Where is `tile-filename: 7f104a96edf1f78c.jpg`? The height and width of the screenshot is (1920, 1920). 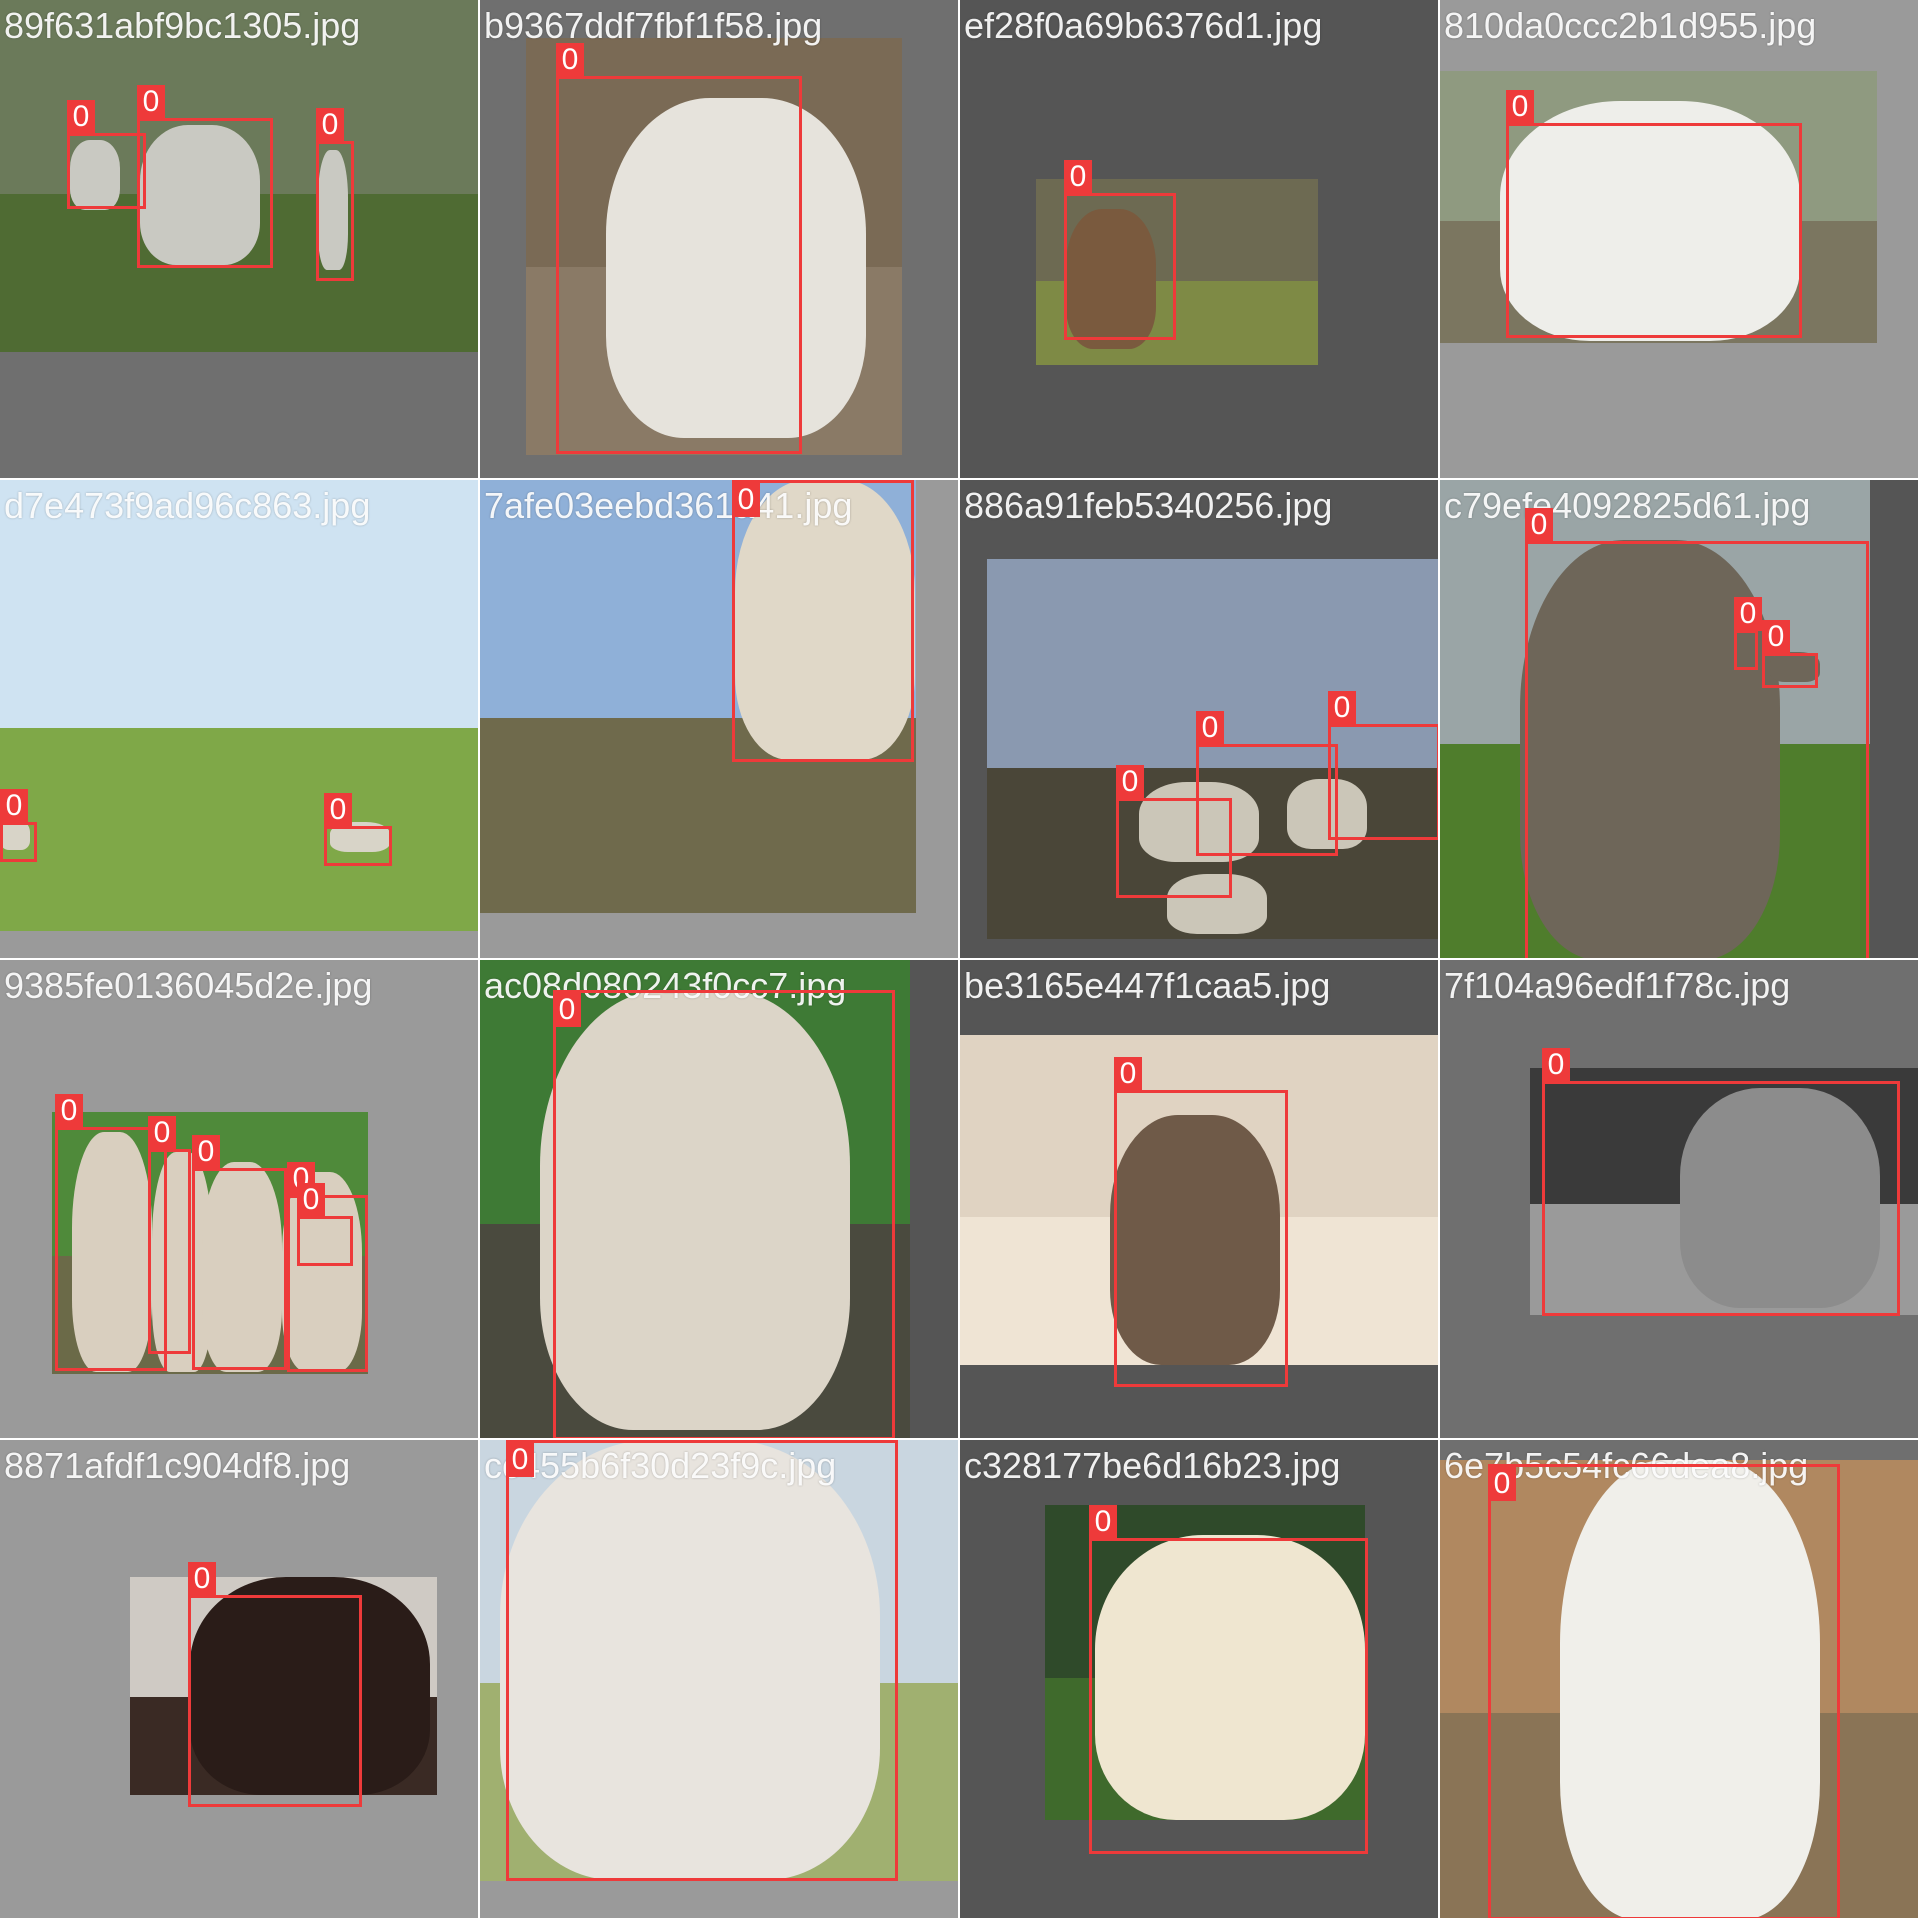 tile-filename: 7f104a96edf1f78c.jpg is located at coordinates (1617, 985).